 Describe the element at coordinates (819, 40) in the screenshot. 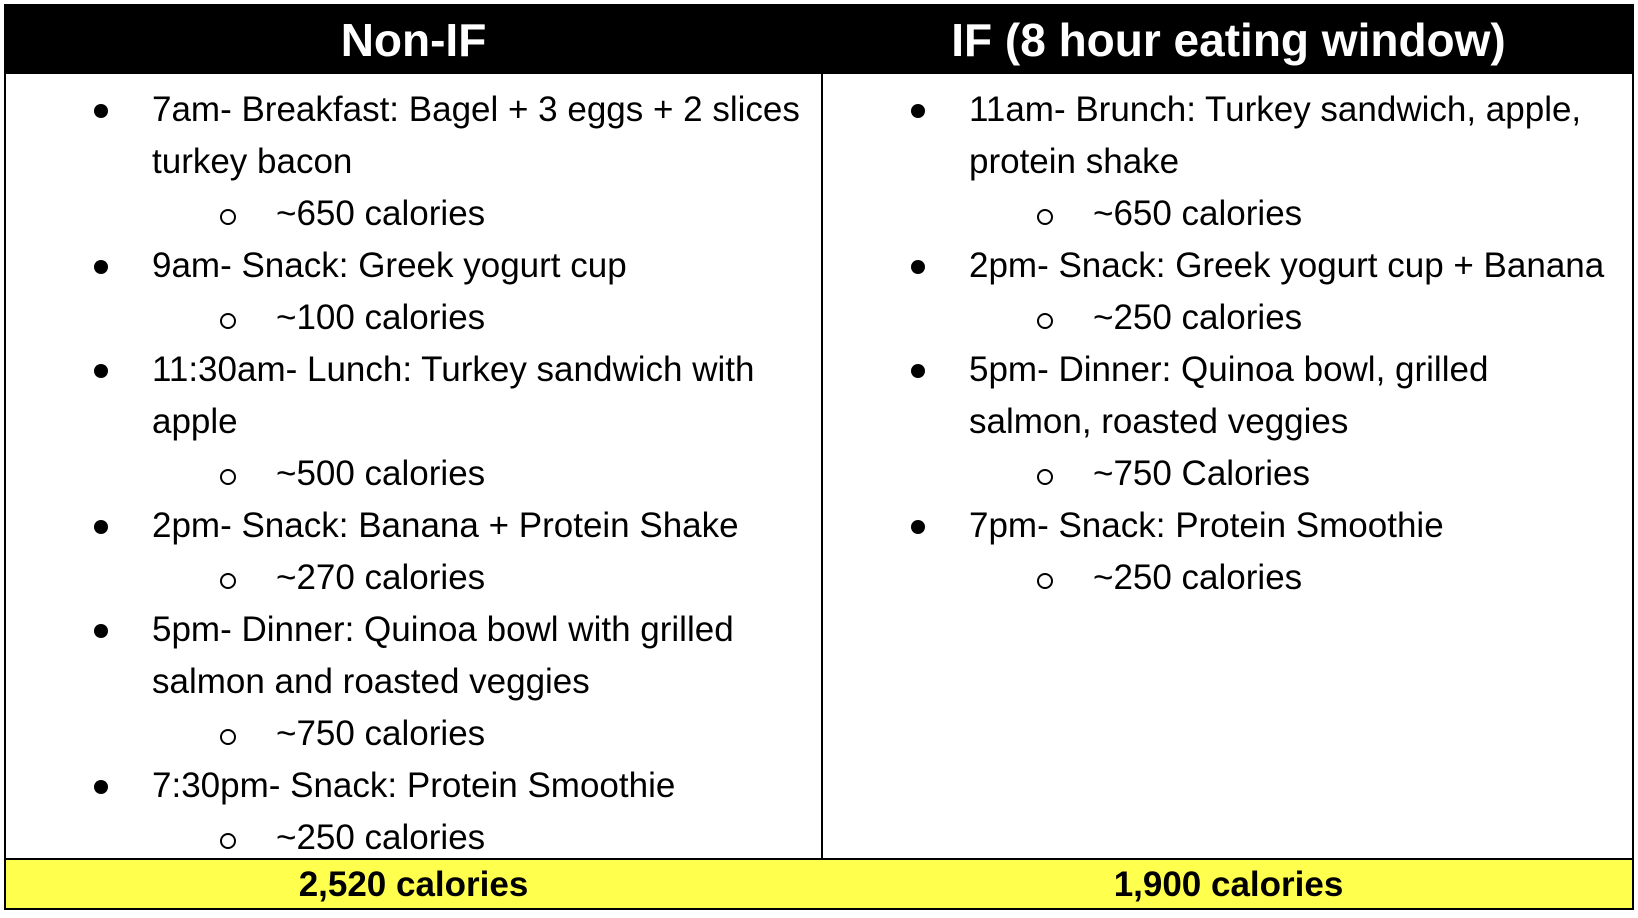

I see `table-header-row: Non-IF IF (8 hour eating window)` at that location.